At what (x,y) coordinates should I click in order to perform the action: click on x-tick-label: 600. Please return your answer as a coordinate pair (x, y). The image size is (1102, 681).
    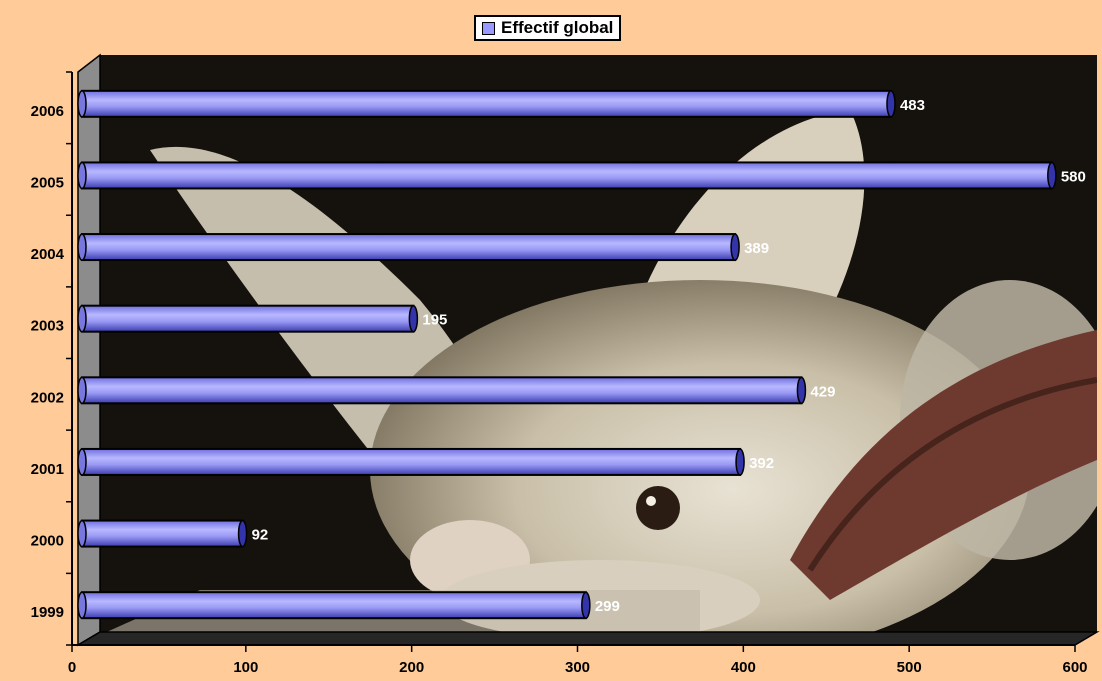
    Looking at the image, I should click on (1074, 667).